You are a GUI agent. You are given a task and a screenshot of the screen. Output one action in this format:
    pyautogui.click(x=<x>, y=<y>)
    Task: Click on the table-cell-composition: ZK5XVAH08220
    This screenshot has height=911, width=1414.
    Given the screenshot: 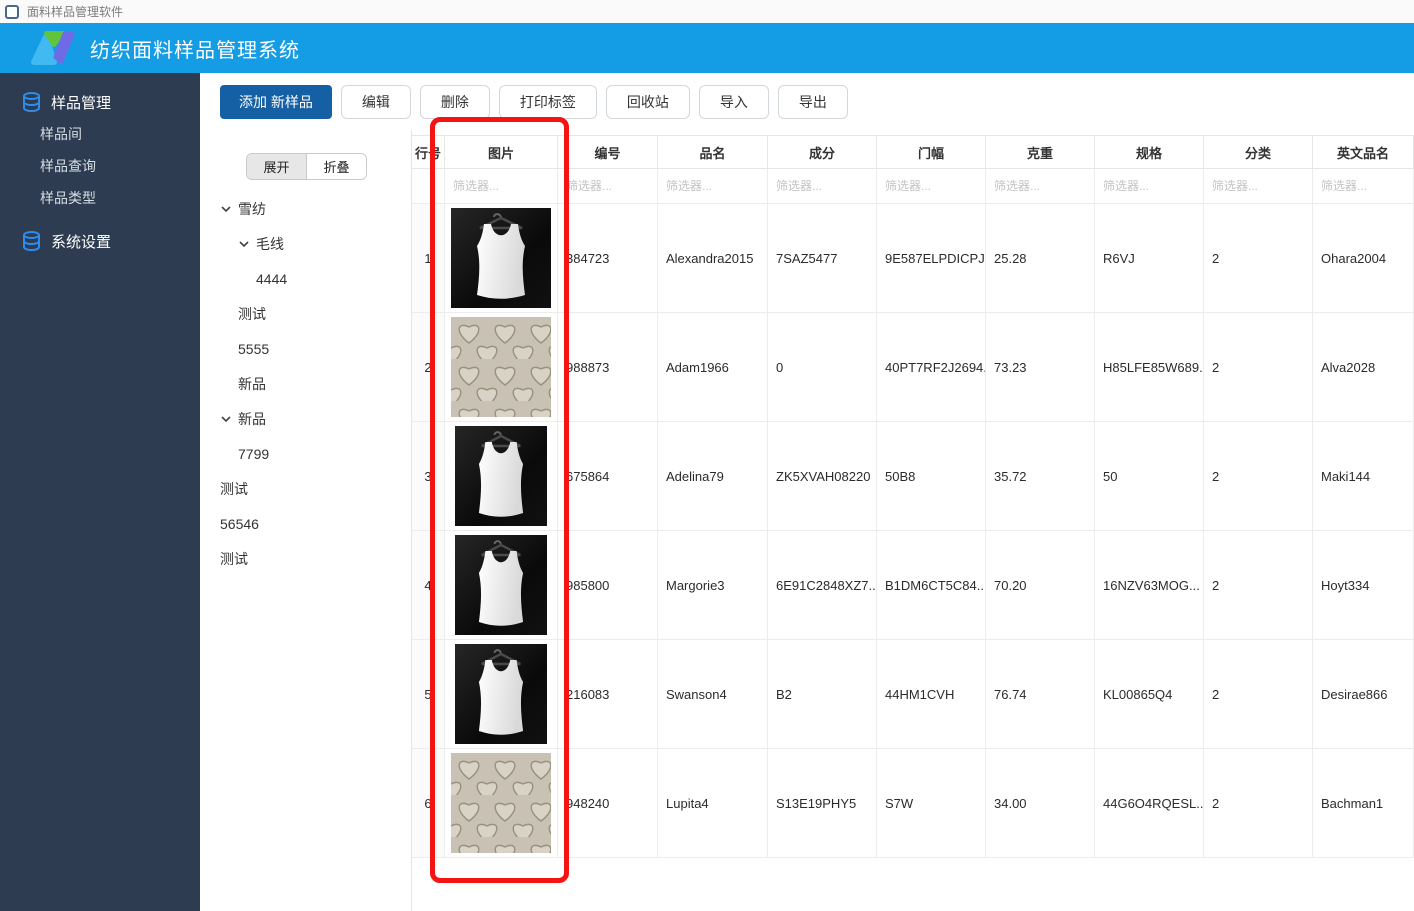 What is the action you would take?
    pyautogui.click(x=822, y=476)
    